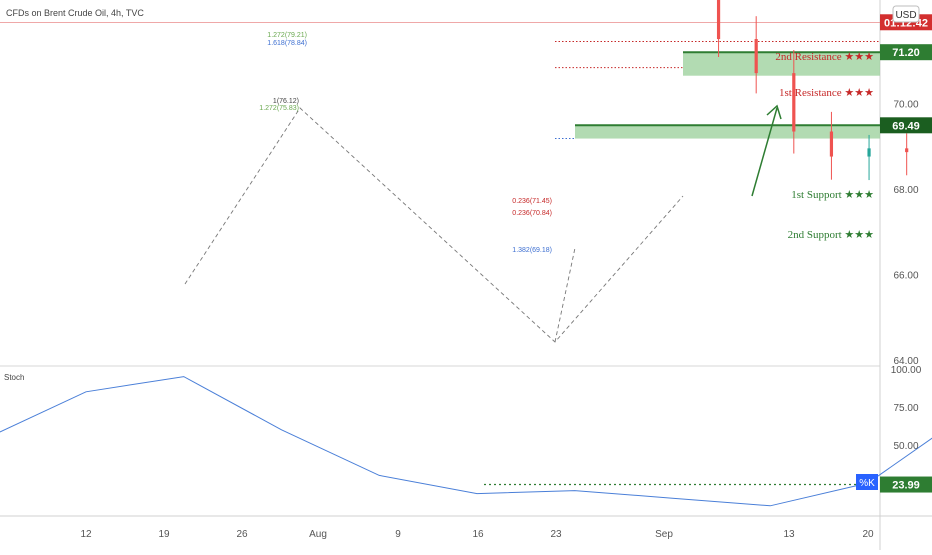 This screenshot has height=555, width=932. Describe the element at coordinates (556, 534) in the screenshot. I see `x-tick-label: 23` at that location.